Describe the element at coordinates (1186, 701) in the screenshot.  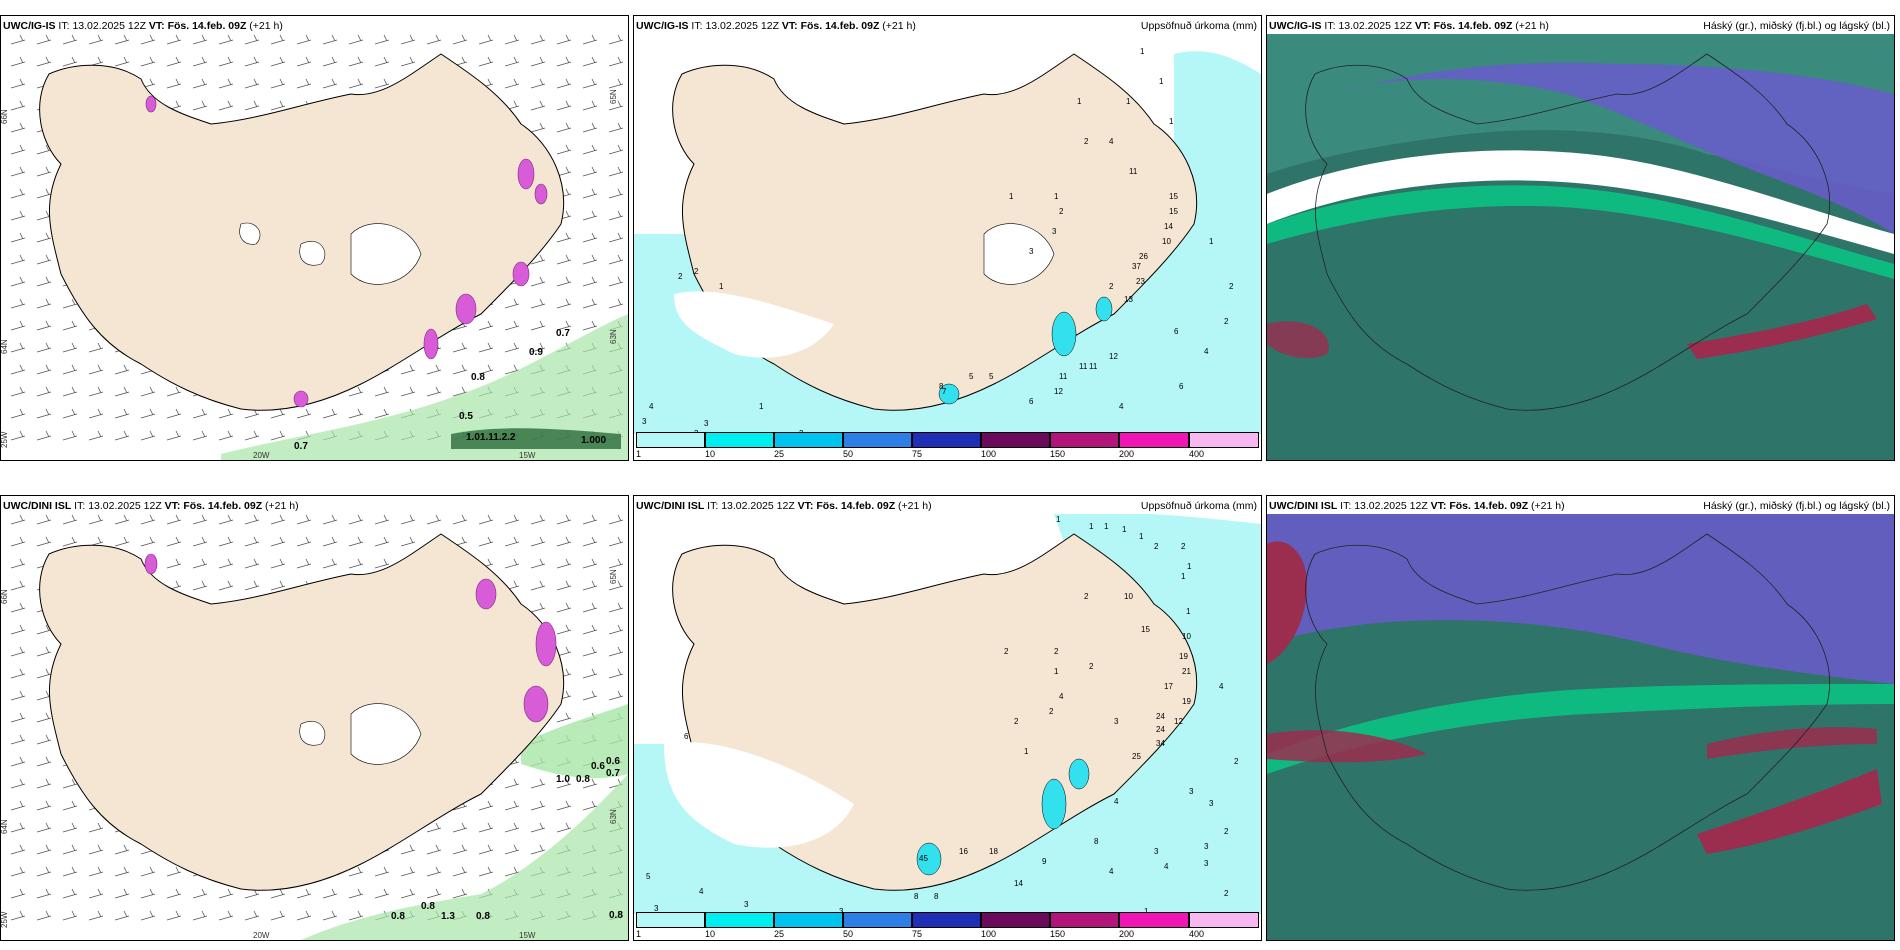
I see `svg-text: 19` at that location.